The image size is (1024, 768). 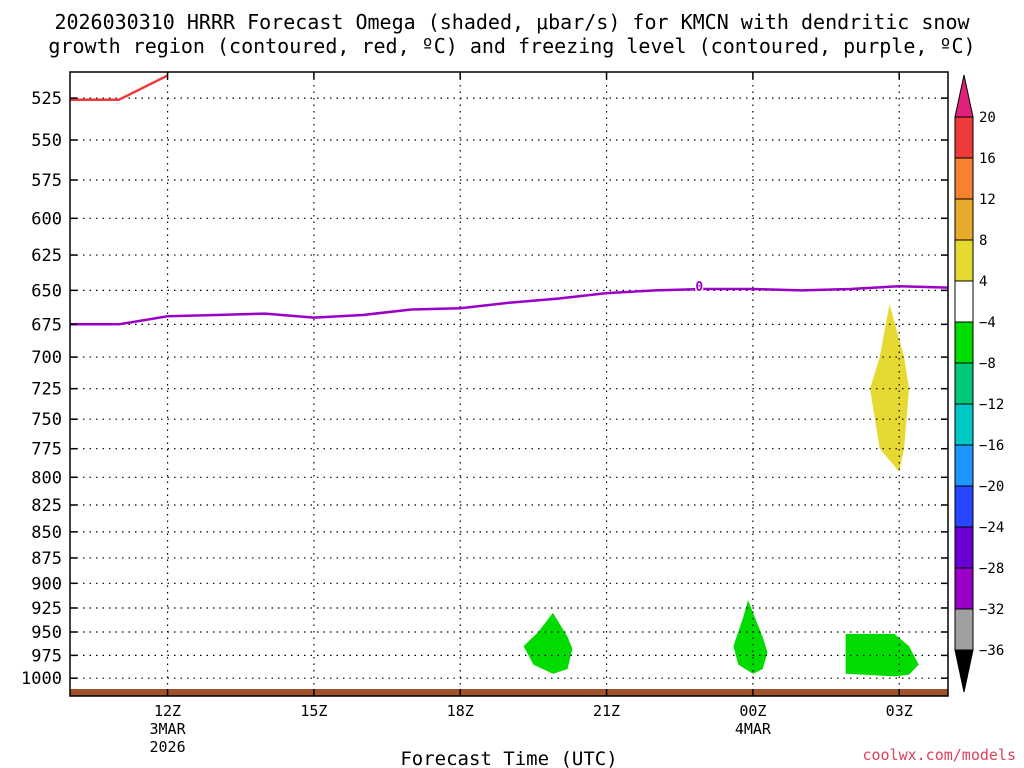 I want to click on y-tick-label-675: 675, so click(x=46, y=325).